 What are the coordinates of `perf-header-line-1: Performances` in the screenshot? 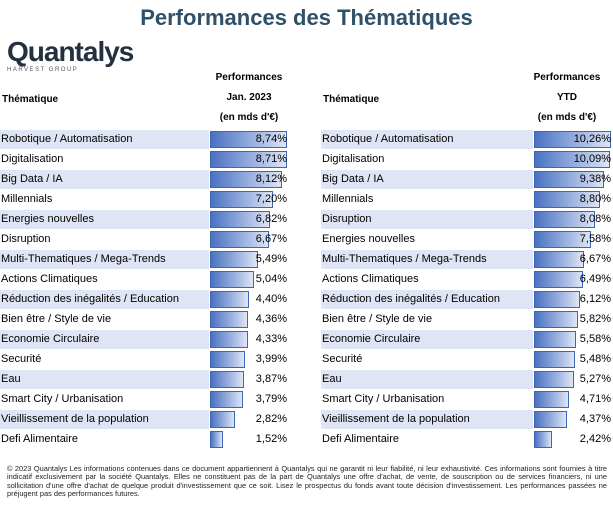 It's located at (249, 77).